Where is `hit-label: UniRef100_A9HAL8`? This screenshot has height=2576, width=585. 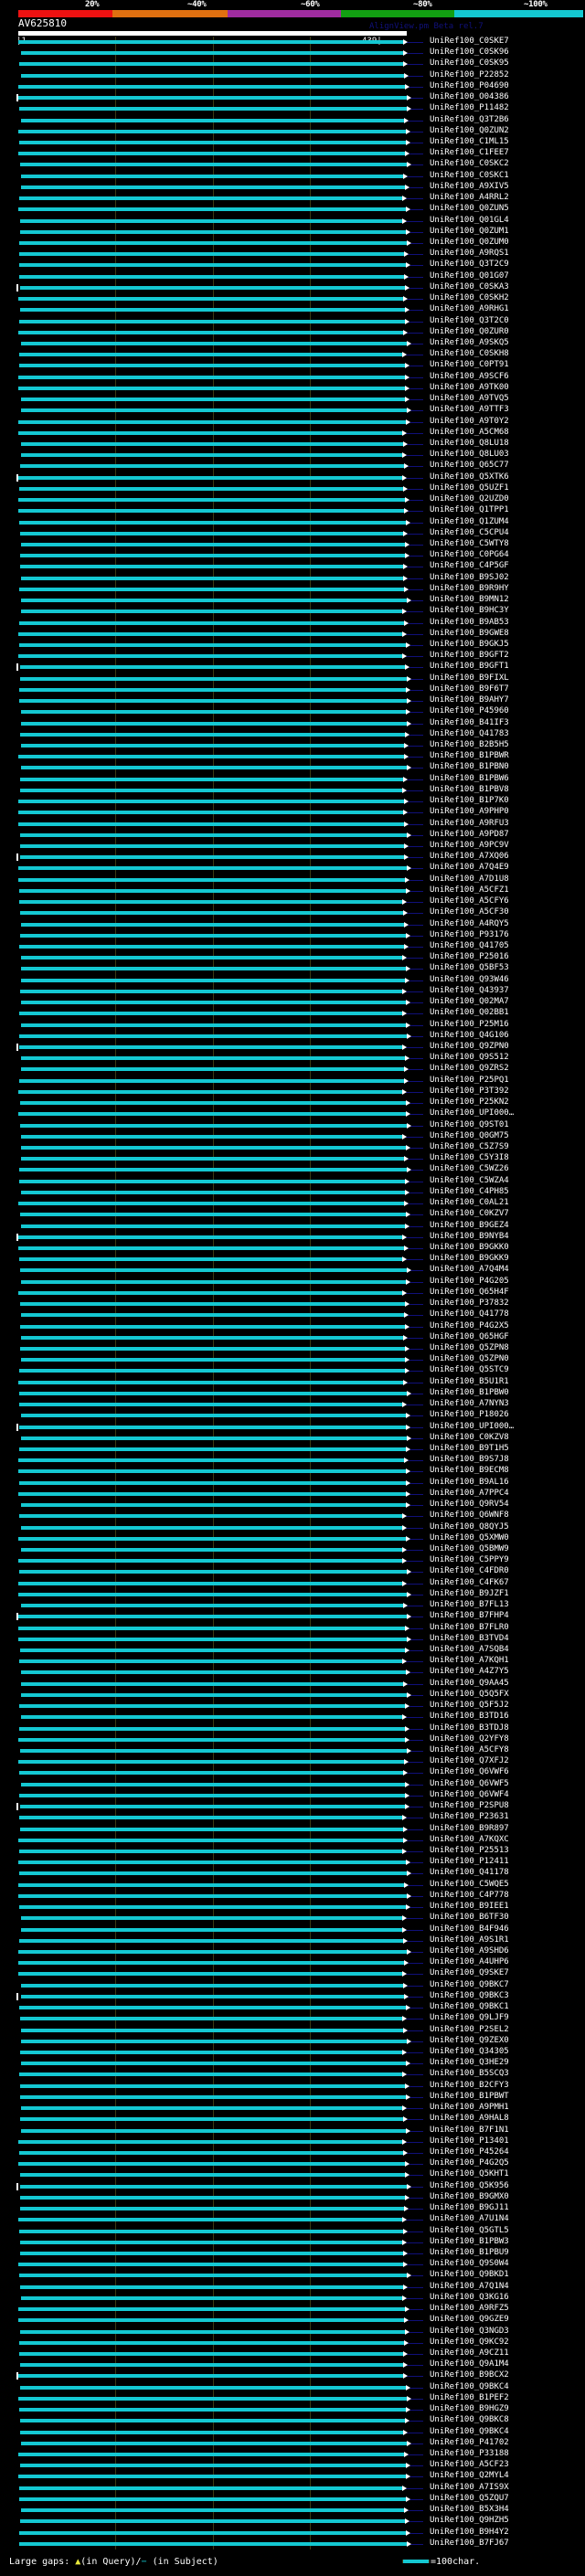
hit-label: UniRef100_A9HAL8 is located at coordinates (470, 2118).